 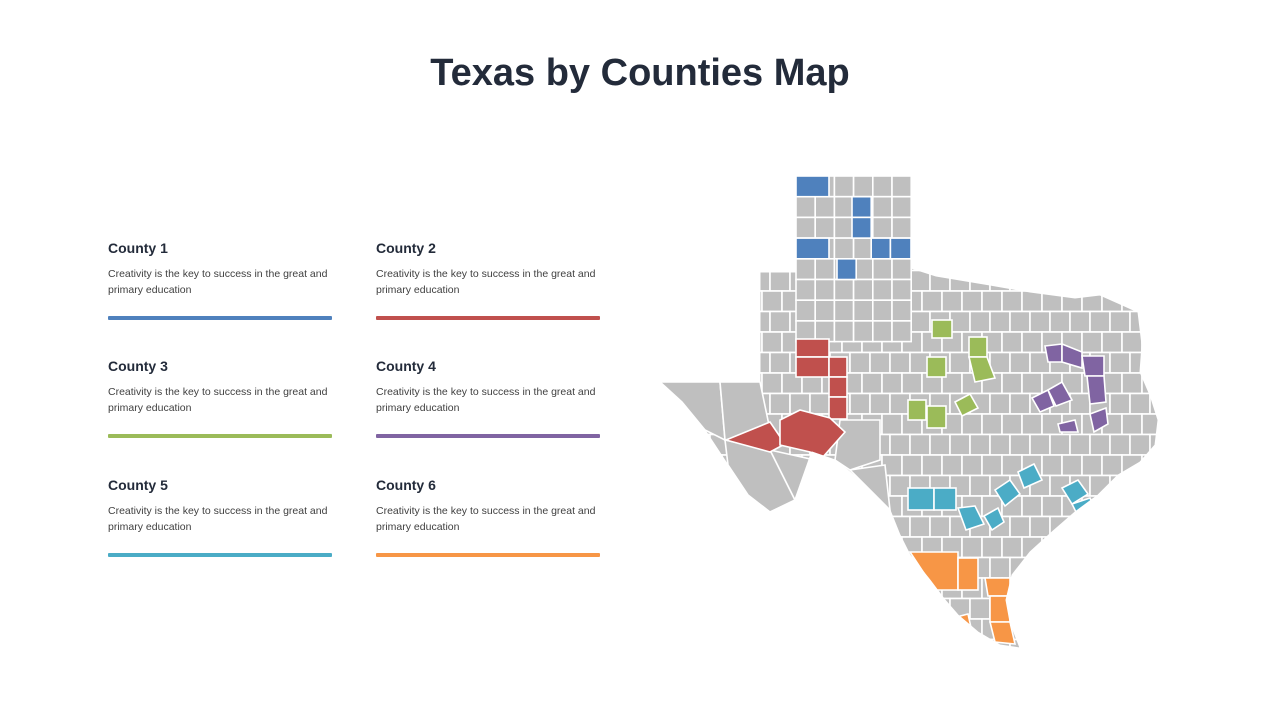 What do you see at coordinates (488, 318) in the screenshot?
I see `legend-color-bar` at bounding box center [488, 318].